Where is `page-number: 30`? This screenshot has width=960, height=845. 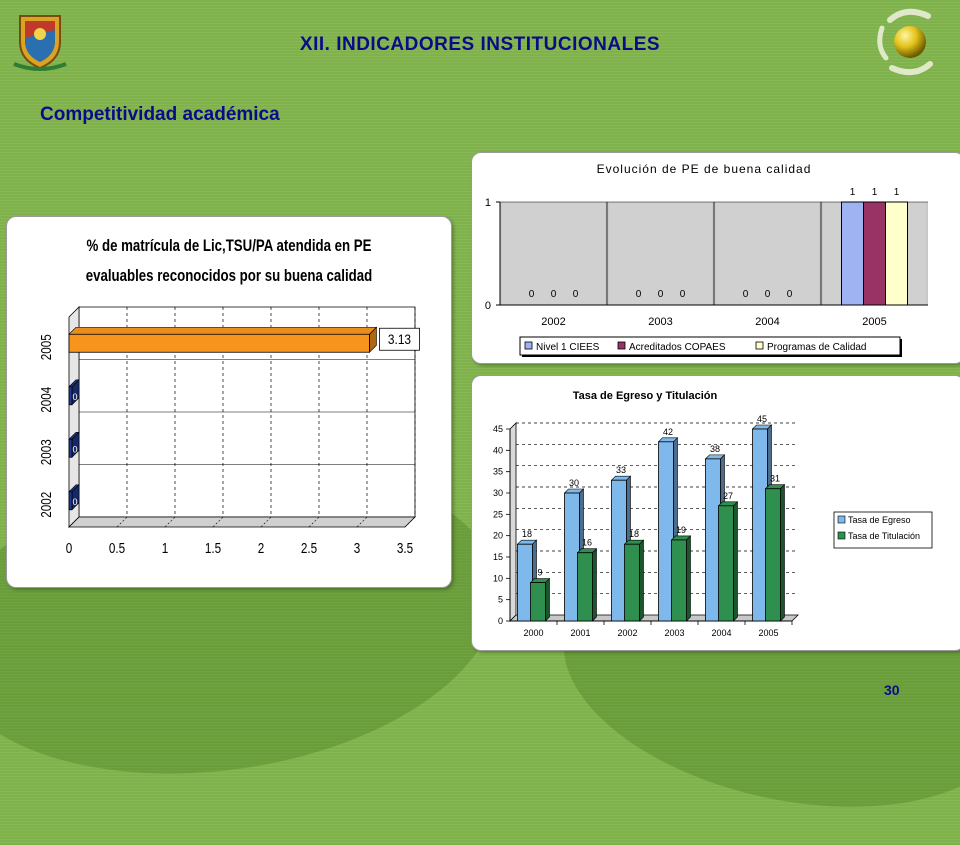 page-number: 30 is located at coordinates (892, 690).